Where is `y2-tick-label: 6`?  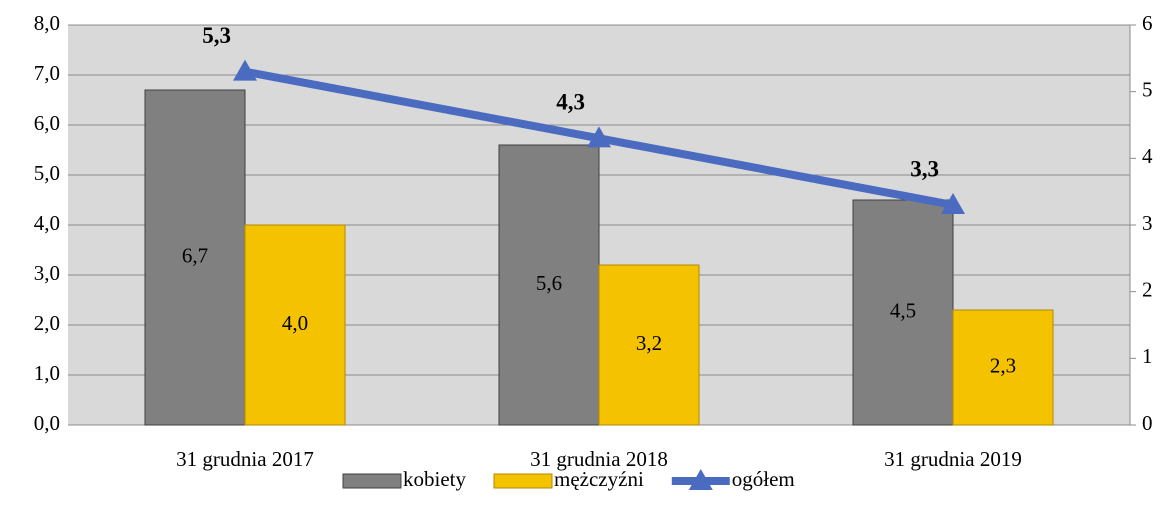 y2-tick-label: 6 is located at coordinates (1147, 23).